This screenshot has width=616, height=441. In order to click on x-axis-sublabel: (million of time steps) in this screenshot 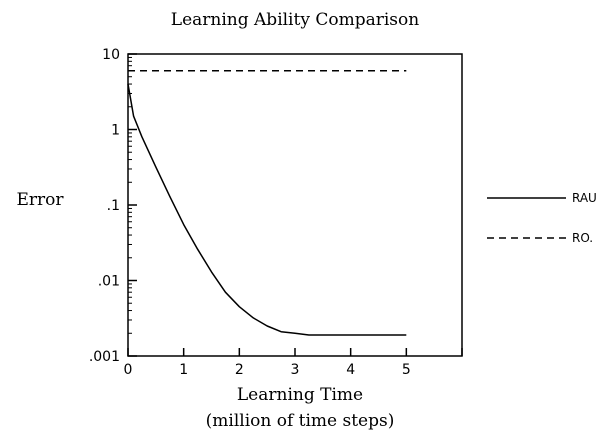, I will do `click(300, 421)`.